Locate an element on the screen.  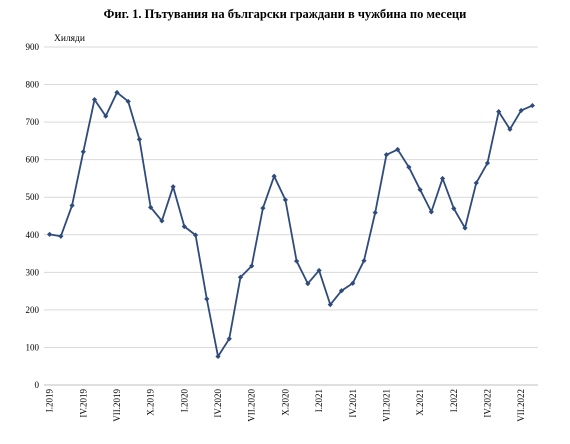
y-tick-label: 500 is located at coordinates (33, 197).